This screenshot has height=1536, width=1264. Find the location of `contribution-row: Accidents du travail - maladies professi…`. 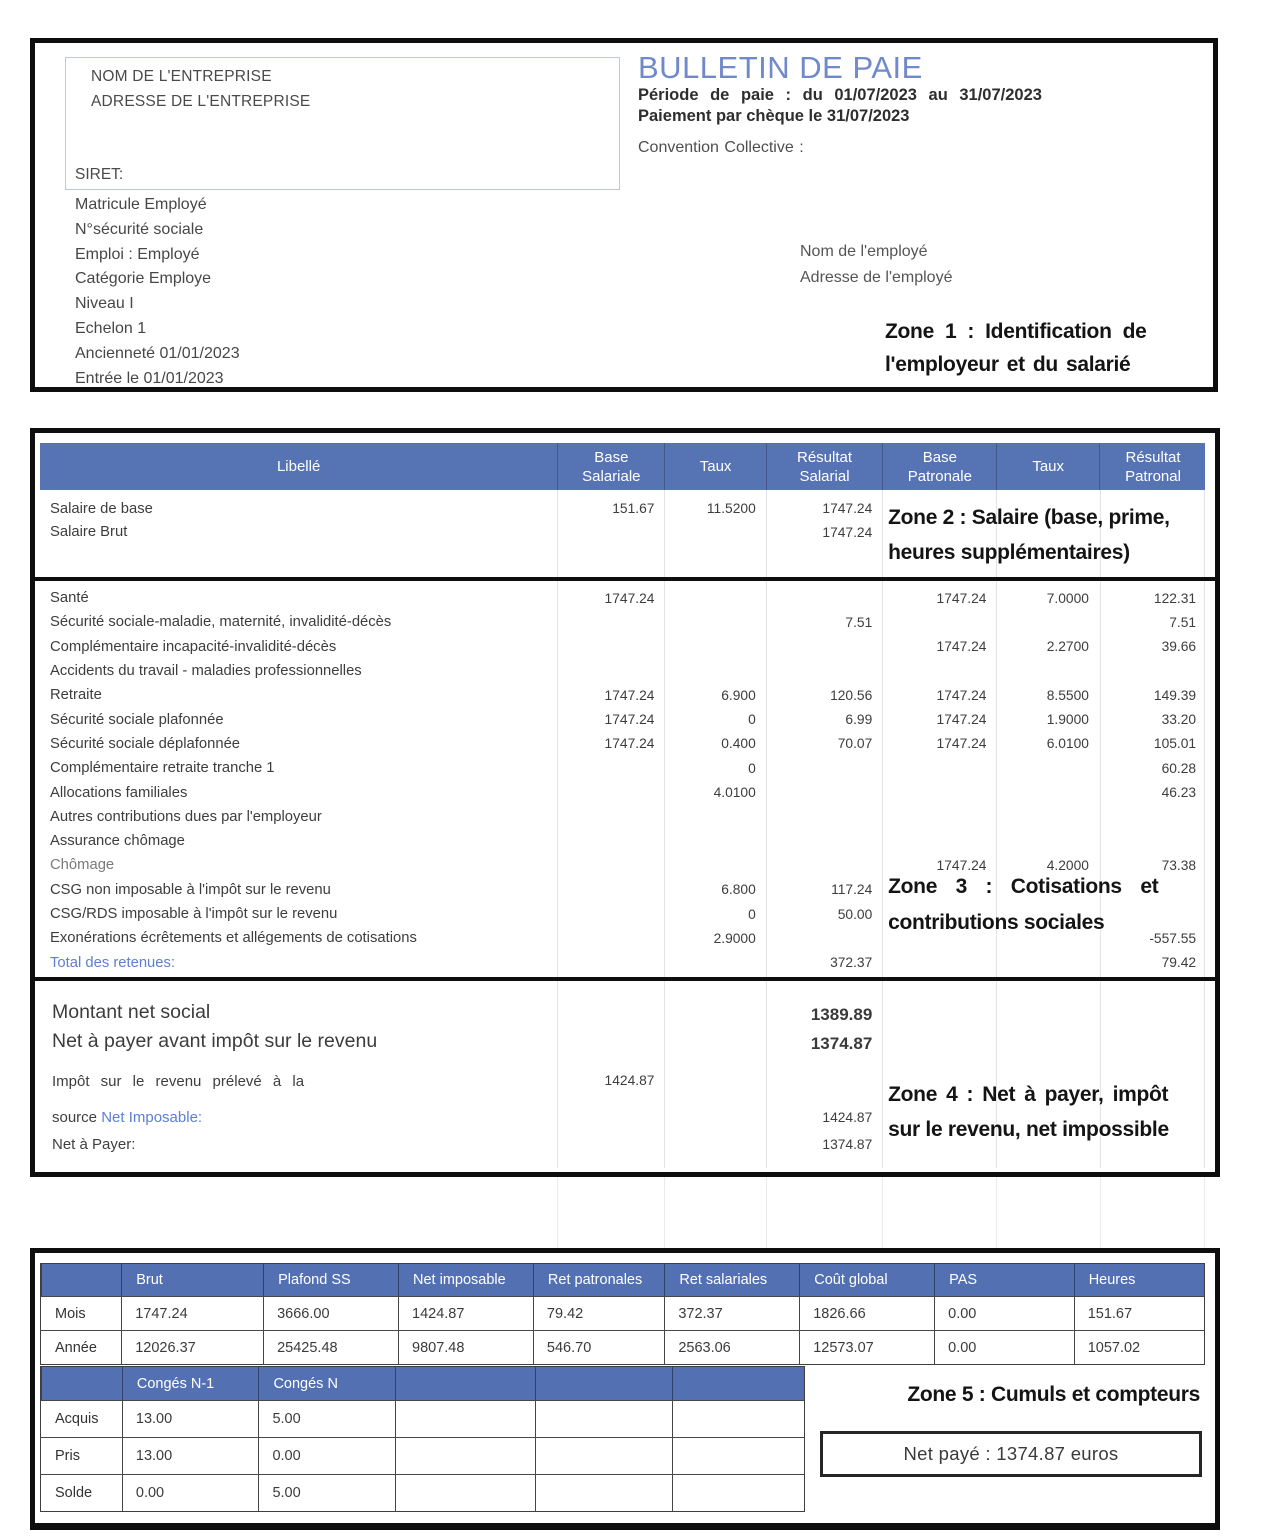

contribution-row: Accidents du travail - maladies professi… is located at coordinates (622, 671).